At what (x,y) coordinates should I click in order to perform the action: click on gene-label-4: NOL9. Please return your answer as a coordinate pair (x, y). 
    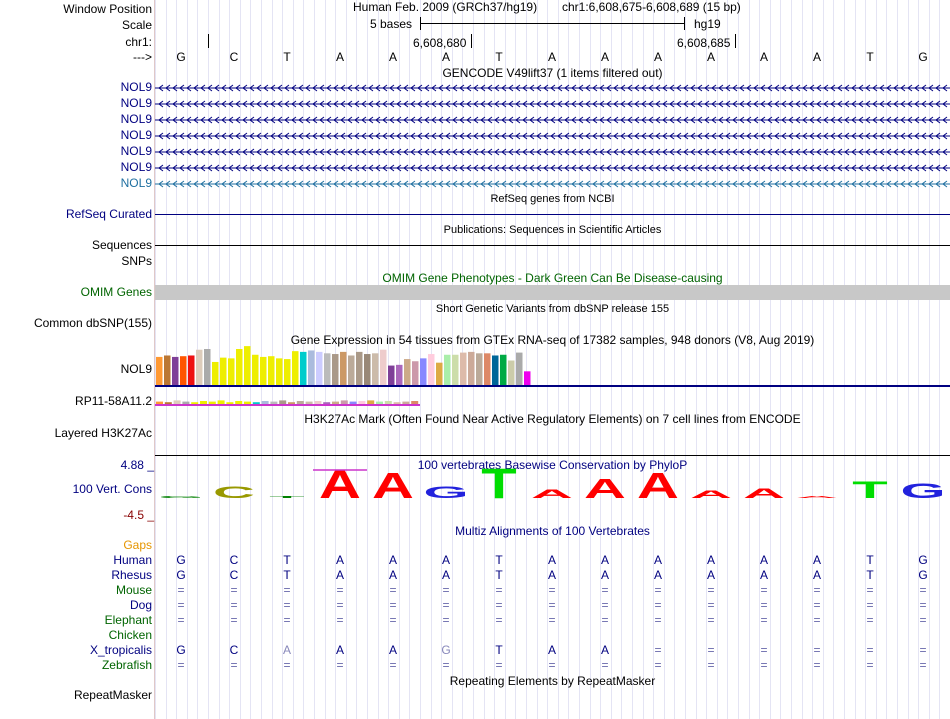
    Looking at the image, I should click on (136, 135).